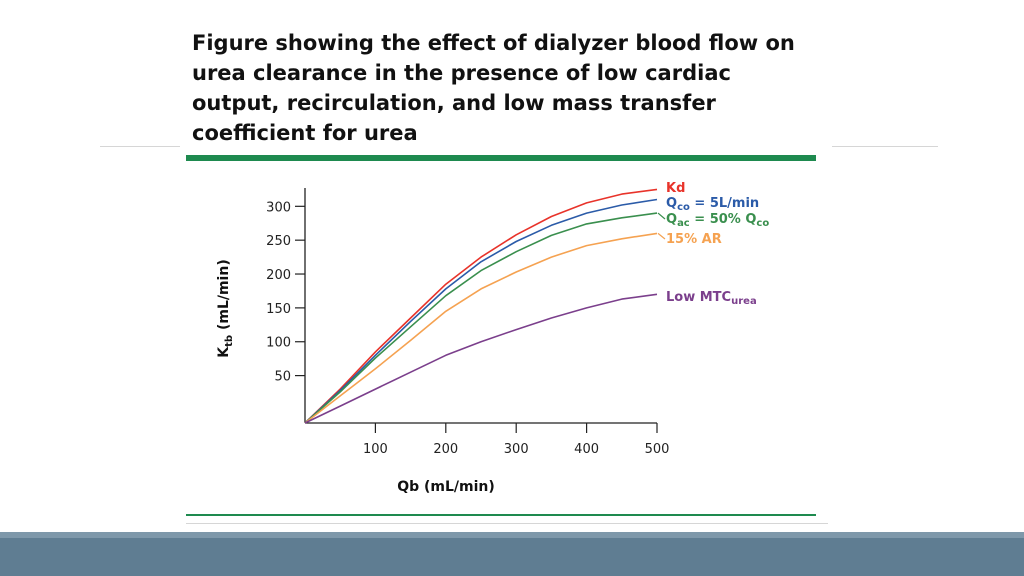 This screenshot has height=576, width=1024. What do you see at coordinates (501, 515) in the screenshot?
I see `bottom-accent-rule` at bounding box center [501, 515].